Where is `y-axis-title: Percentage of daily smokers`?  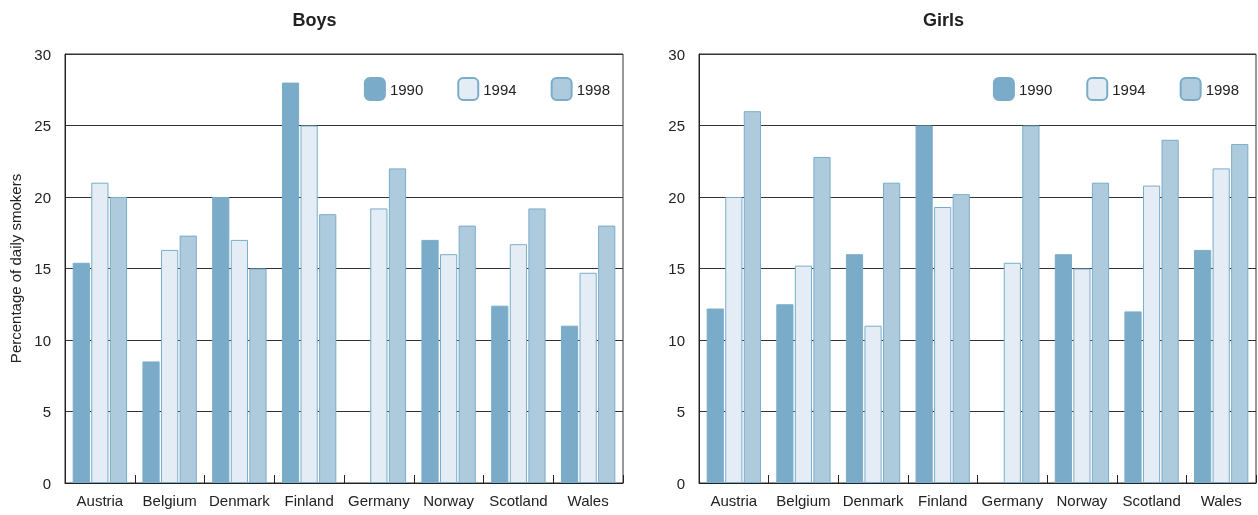
y-axis-title: Percentage of daily smokers is located at coordinates (15, 268).